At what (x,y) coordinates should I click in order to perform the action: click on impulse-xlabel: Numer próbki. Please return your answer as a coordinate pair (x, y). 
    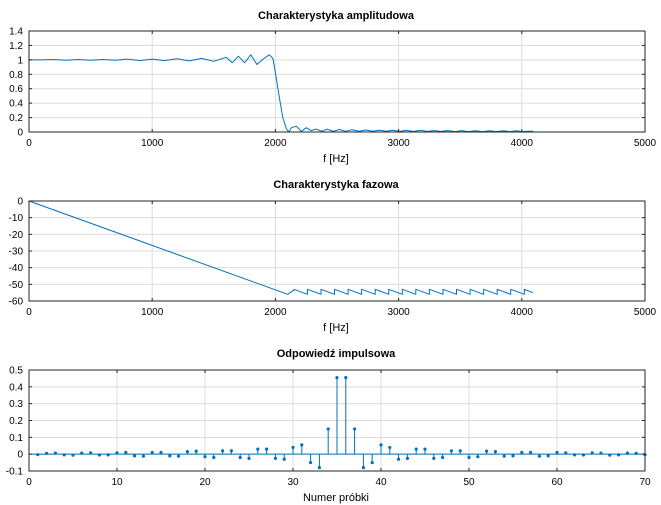
    Looking at the image, I should click on (336, 498).